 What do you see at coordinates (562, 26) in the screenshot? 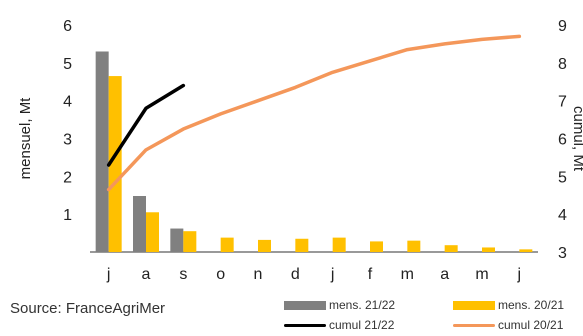
I see `y-right-tick-label: 9` at bounding box center [562, 26].